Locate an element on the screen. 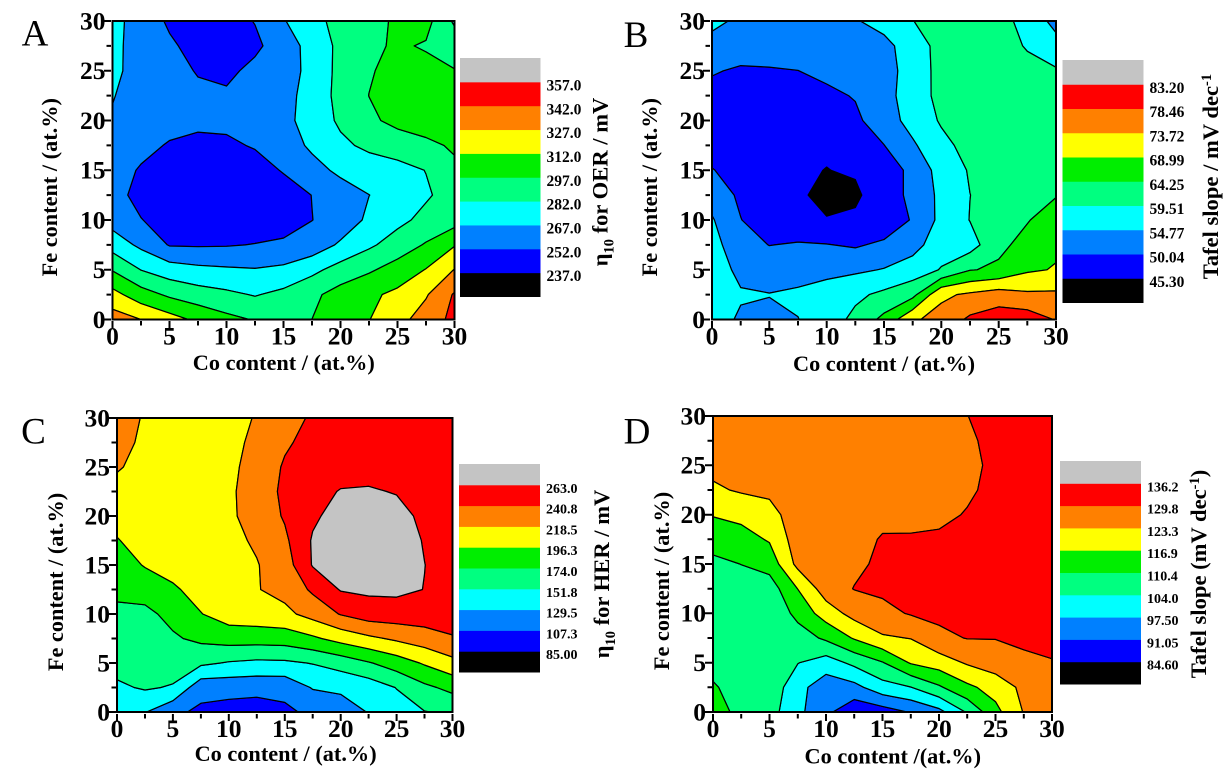 The image size is (1225, 780). svg-text: C is located at coordinates (33, 432).